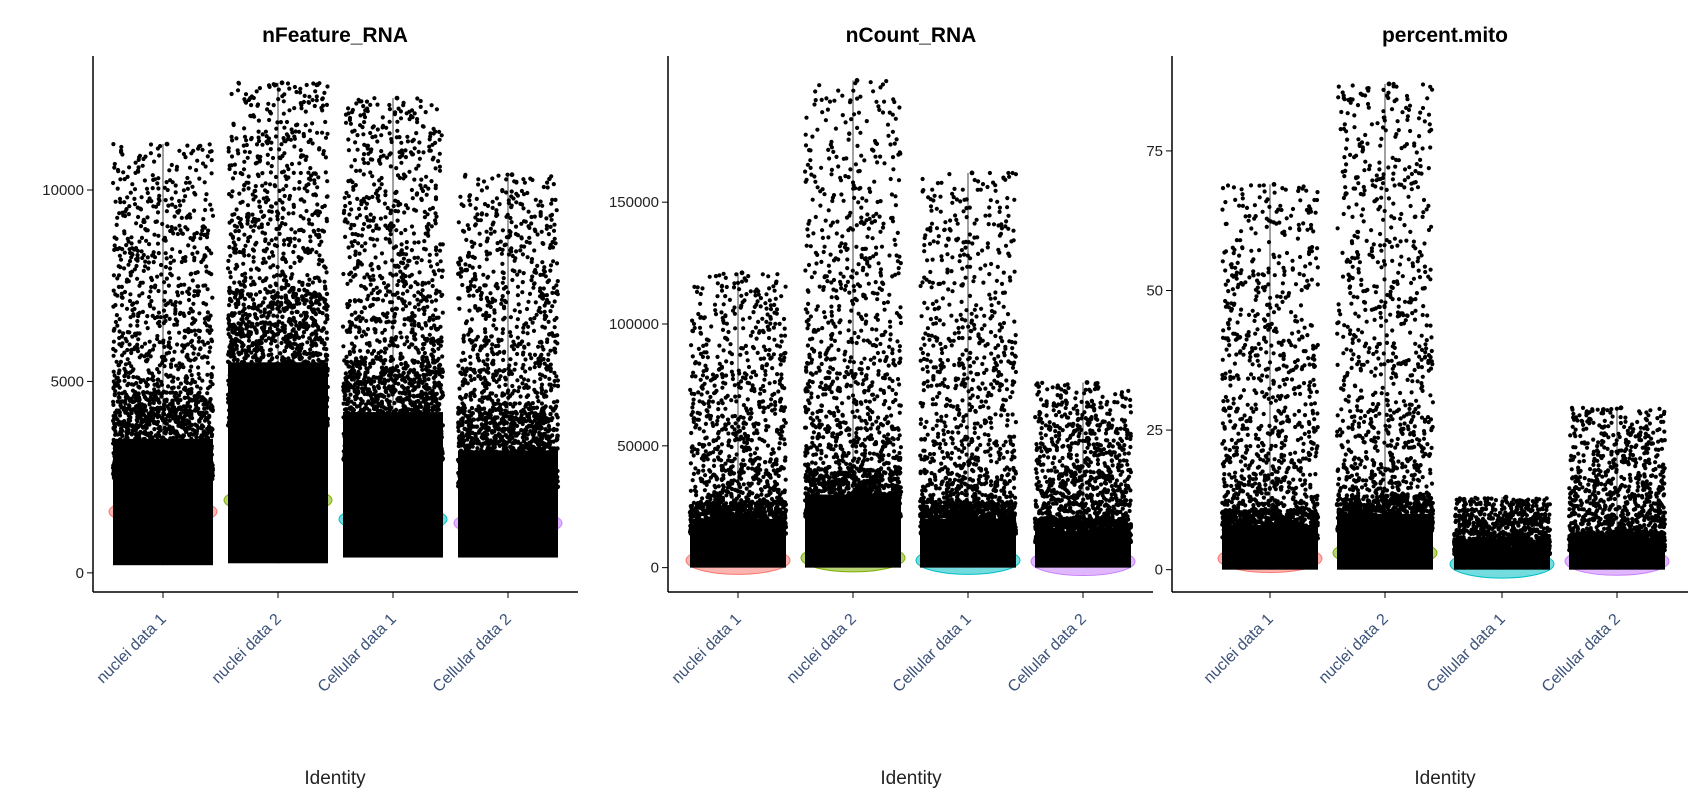 The height and width of the screenshot is (809, 1704). What do you see at coordinates (67, 381) in the screenshot?
I see `y-tick-label: 5000` at bounding box center [67, 381].